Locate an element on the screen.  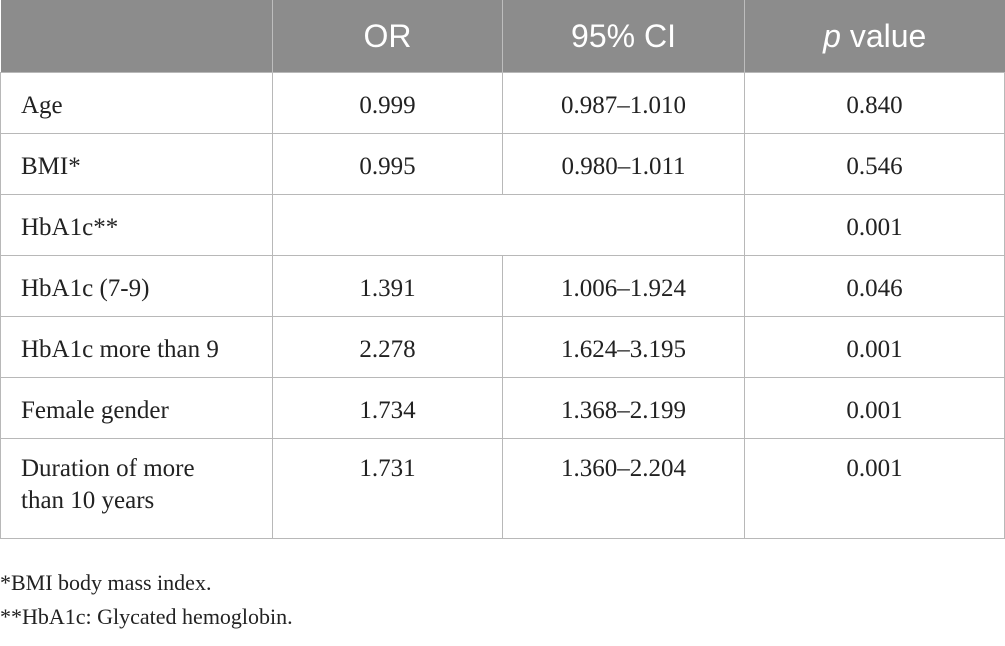
row-label: BMI* is located at coordinates (136, 164).